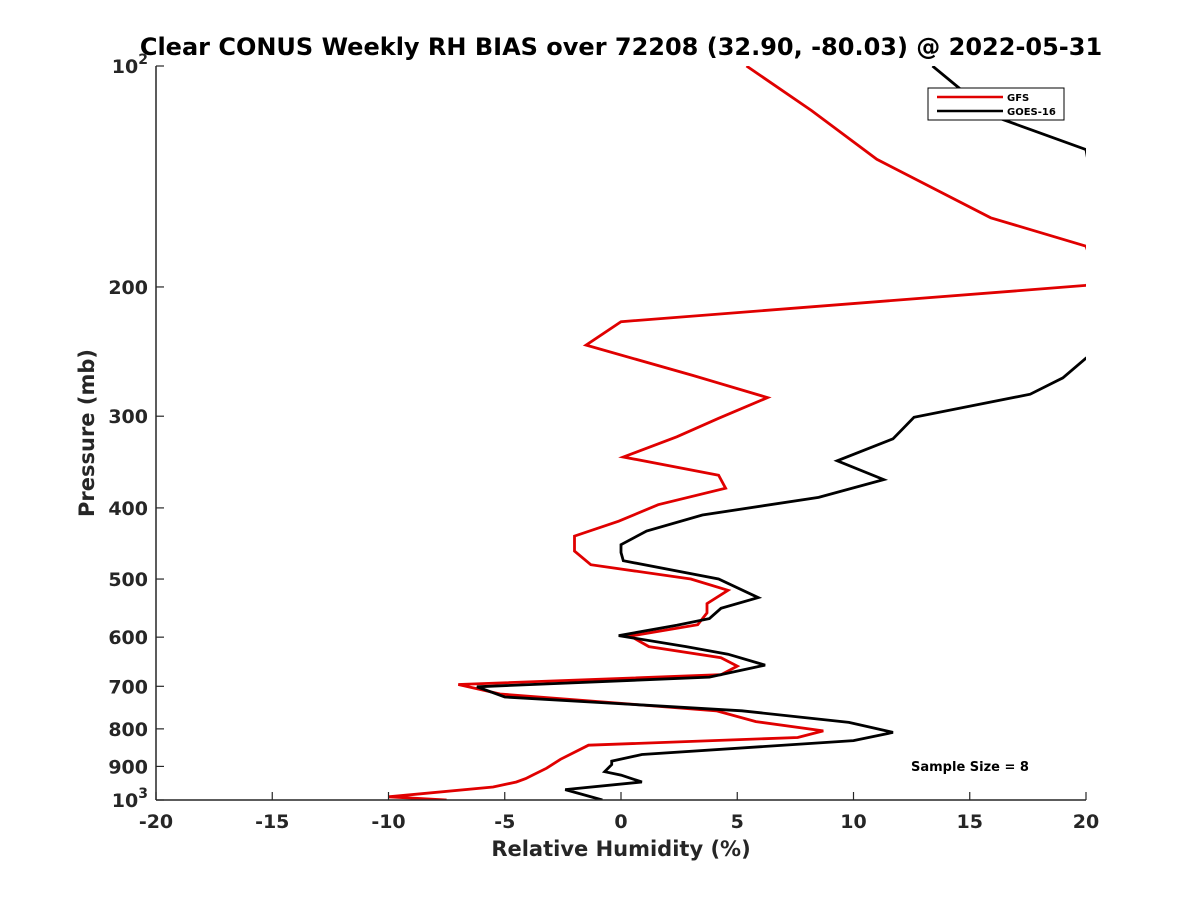 The width and height of the screenshot is (1200, 900). Describe the element at coordinates (128, 767) in the screenshot. I see `y-tick-label: 900` at that location.